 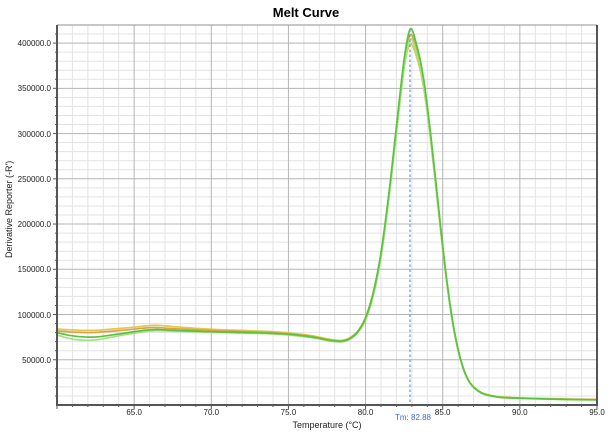 What do you see at coordinates (34, 89) in the screenshot?
I see `y-tick-label: 350000.0` at bounding box center [34, 89].